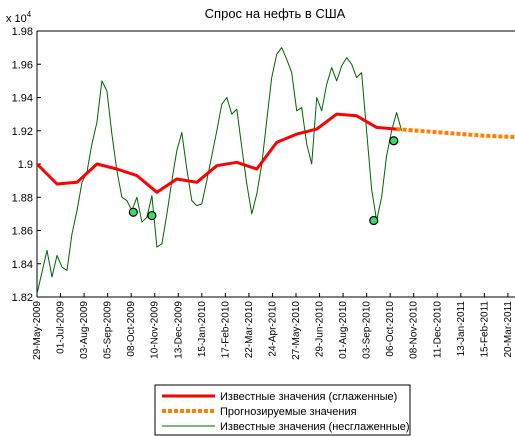  Describe the element at coordinates (275, 13) in the screenshot. I see `chart-title: Спрос на нефть в США` at that location.